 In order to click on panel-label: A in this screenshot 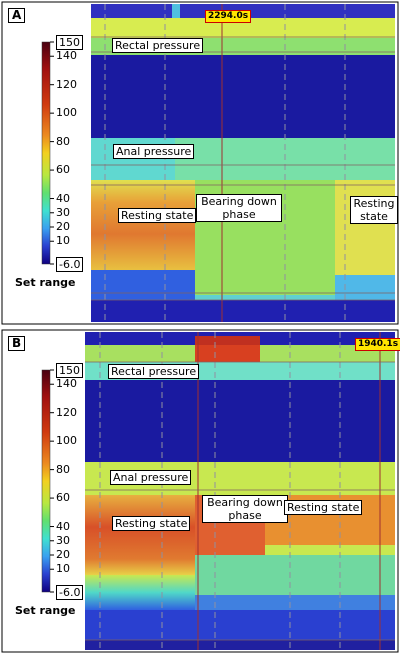, I will do `click(17, 15)`.